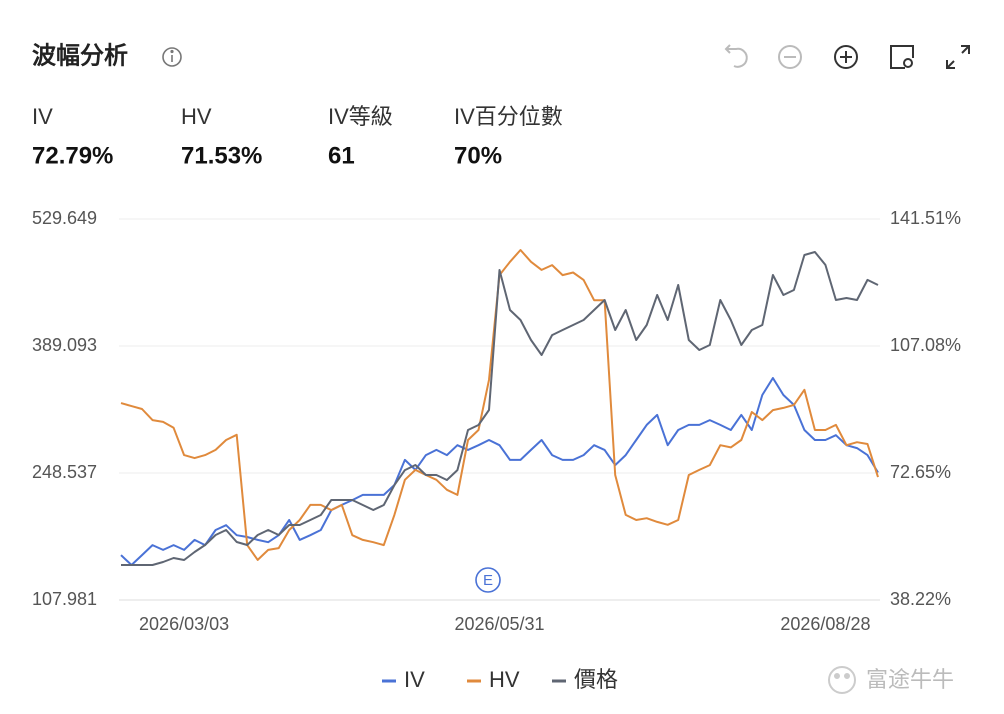  I want to click on y-tick-label: 248.537, so click(64, 472).